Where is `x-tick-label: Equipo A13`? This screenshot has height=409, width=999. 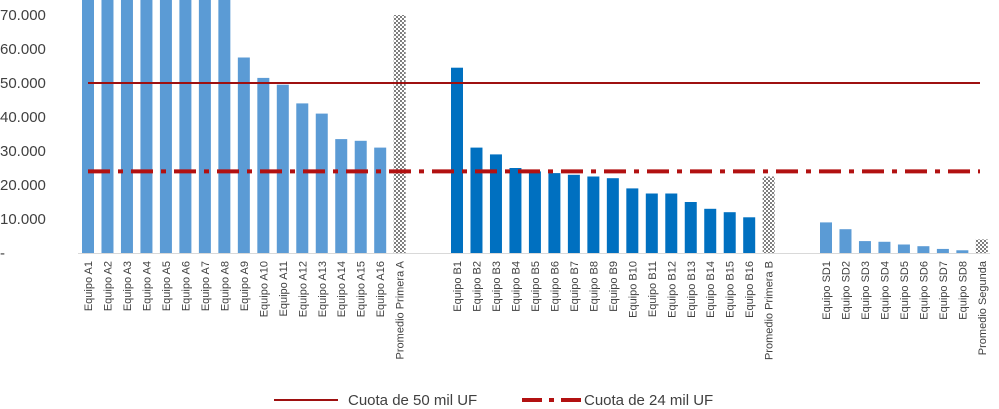 x-tick-label: Equipo A13 is located at coordinates (323, 289).